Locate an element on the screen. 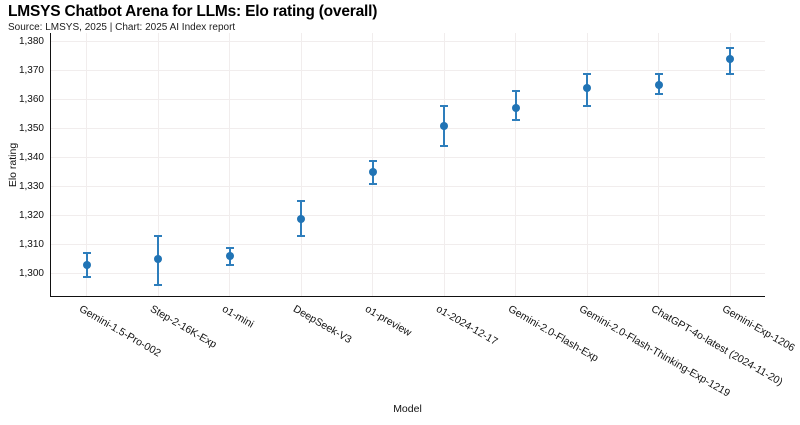 The image size is (800, 425). x-tick-label: Gemini-2.0-Flash-Thinking-Exp-1219 is located at coordinates (655, 351).